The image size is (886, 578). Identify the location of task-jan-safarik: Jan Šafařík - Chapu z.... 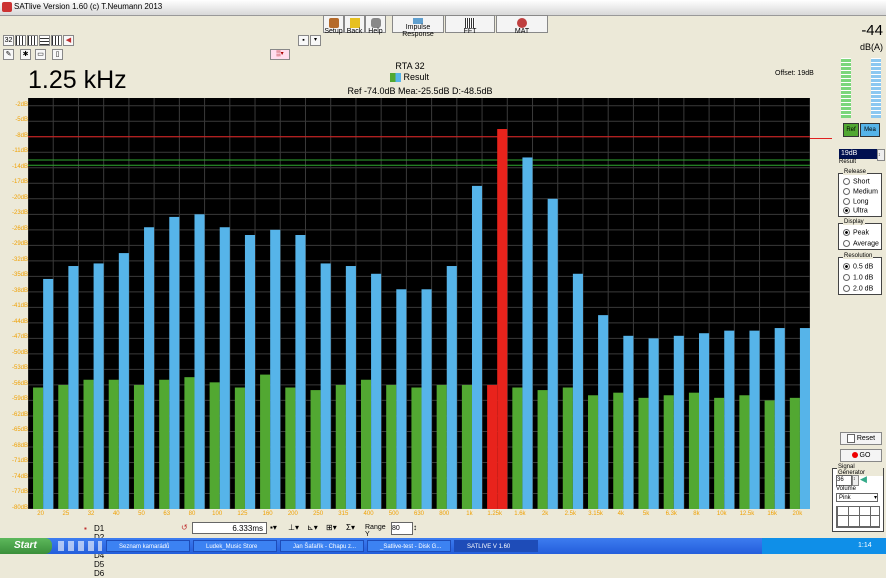
(322, 546).